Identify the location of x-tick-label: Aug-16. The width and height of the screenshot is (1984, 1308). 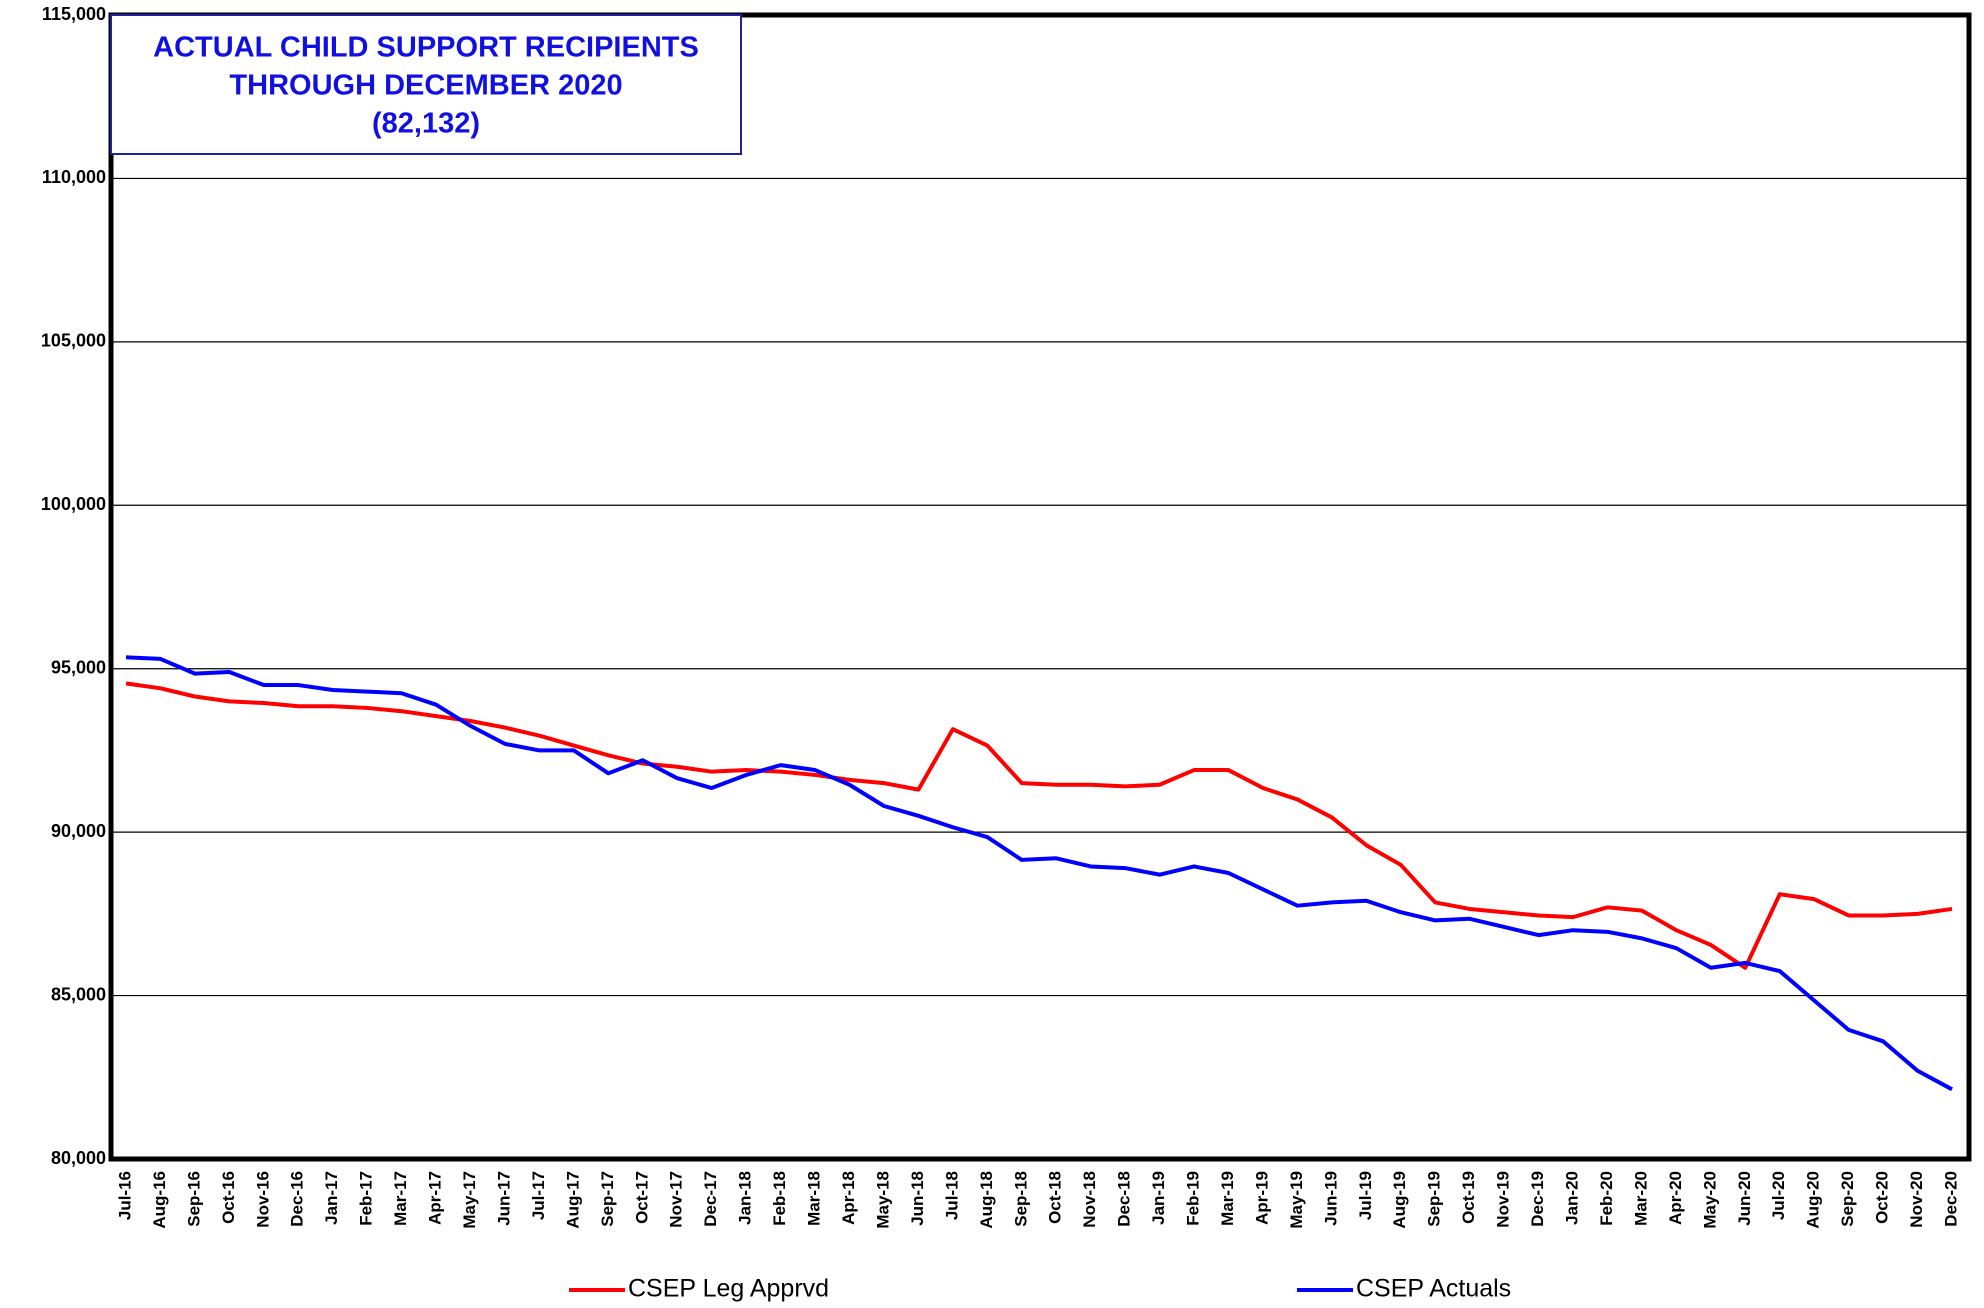
(159, 1200).